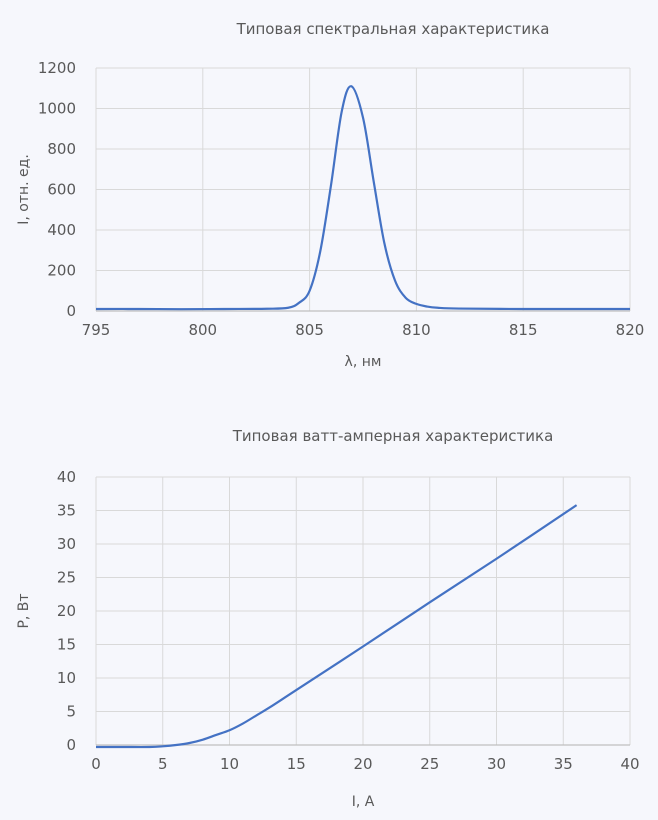 This screenshot has width=658, height=820. Describe the element at coordinates (96, 330) in the screenshot. I see `x-tick-label: 795` at that location.